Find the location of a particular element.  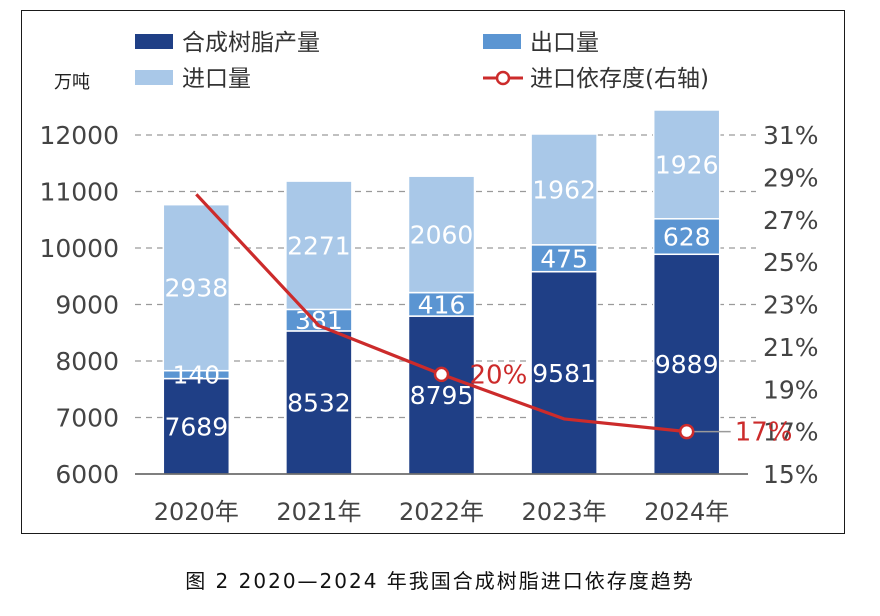

bar-value-label: 2938 is located at coordinates (196, 288).